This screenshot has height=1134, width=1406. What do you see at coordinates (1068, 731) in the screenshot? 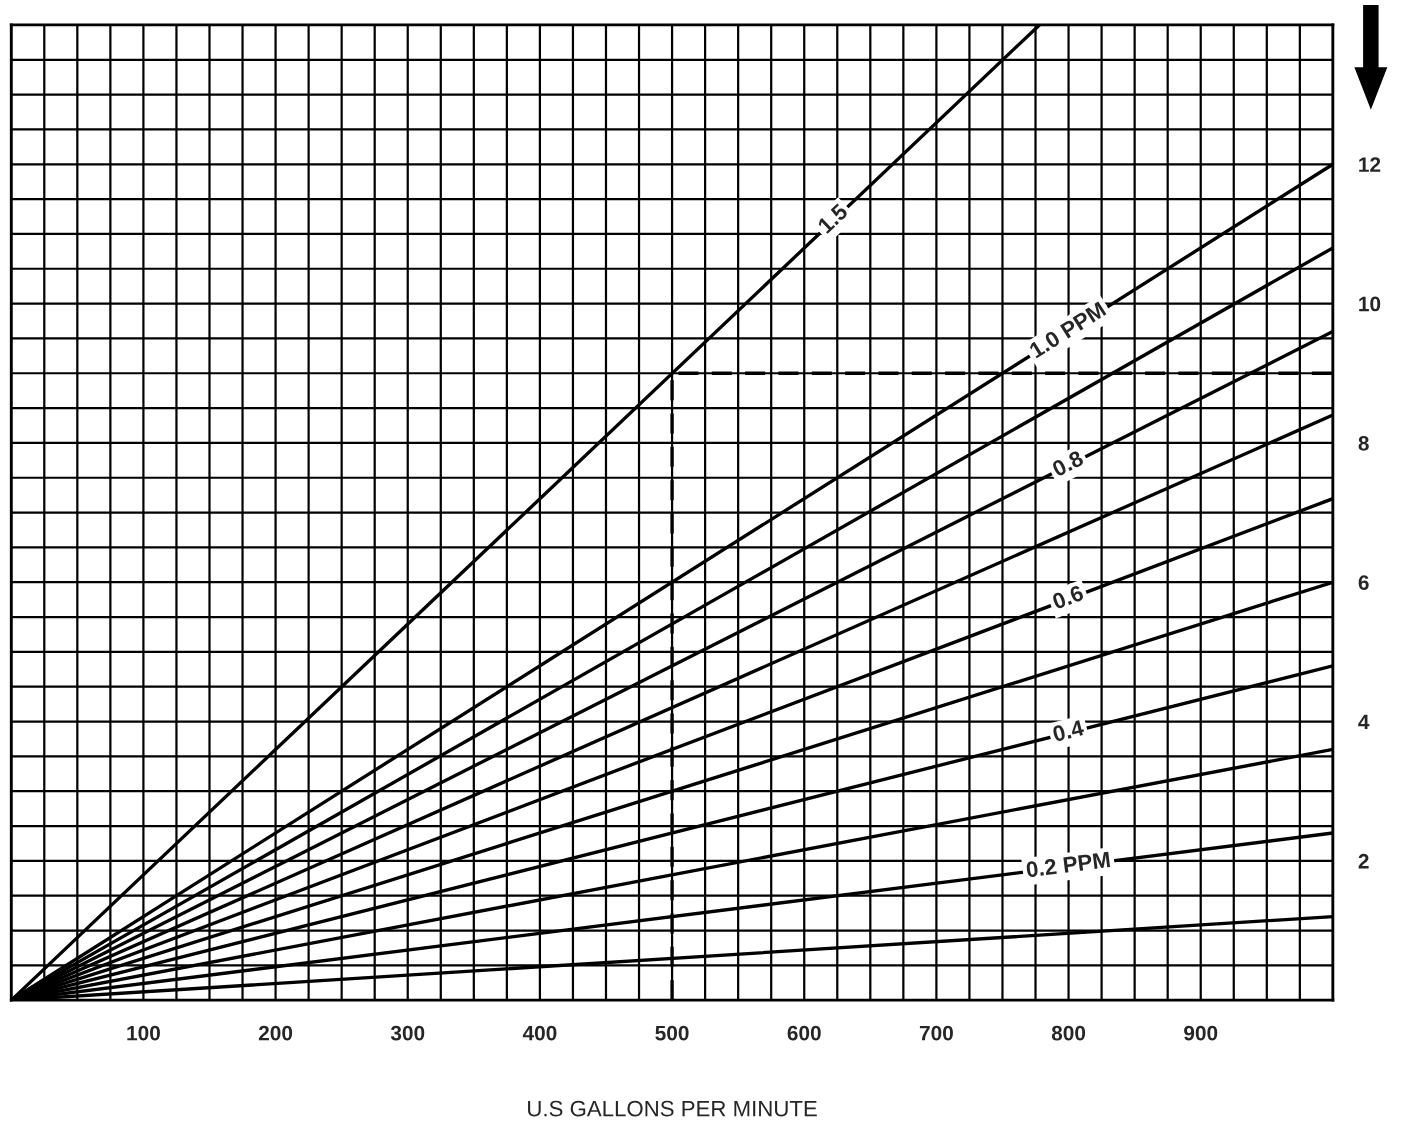
I see `text: 0.4` at bounding box center [1068, 731].